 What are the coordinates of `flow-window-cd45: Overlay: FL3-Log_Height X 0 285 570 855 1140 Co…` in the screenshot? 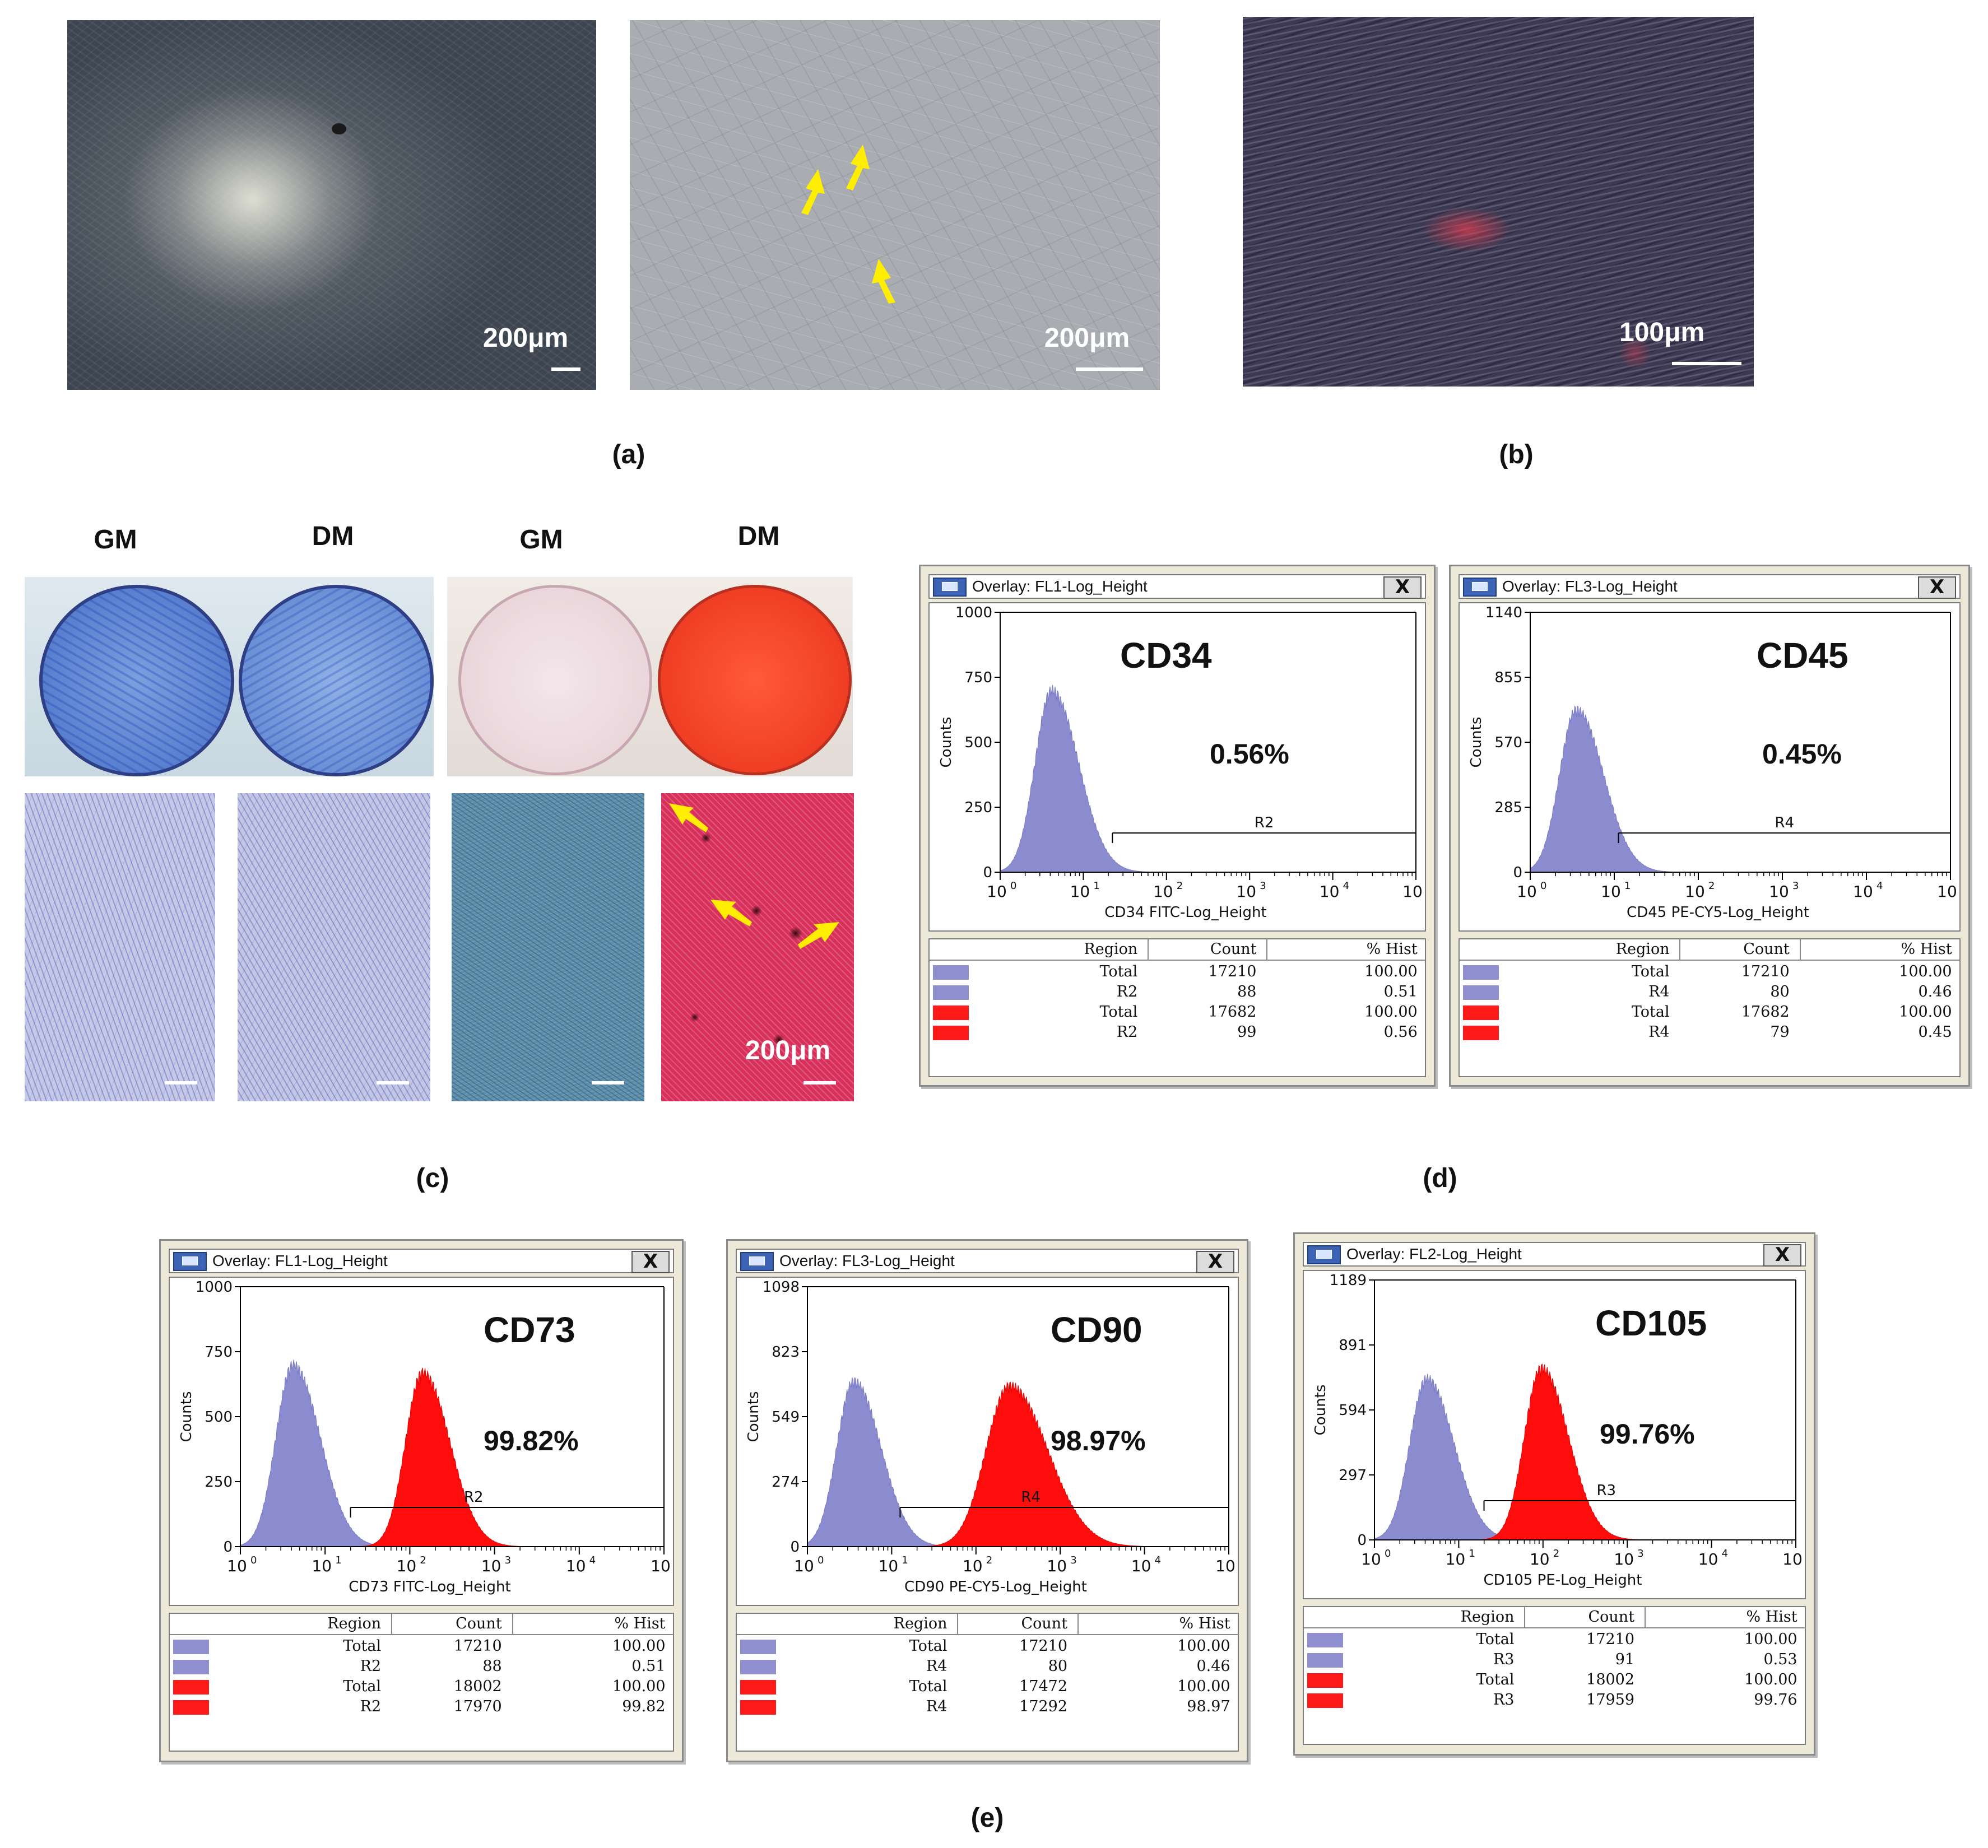 It's located at (1709, 826).